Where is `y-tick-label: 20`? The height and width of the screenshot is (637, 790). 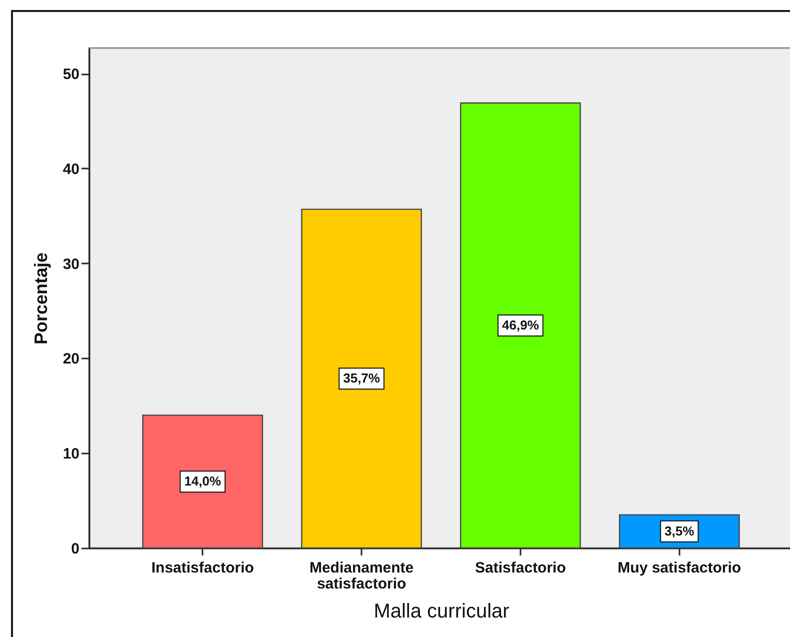
y-tick-label: 20 is located at coordinates (71, 359).